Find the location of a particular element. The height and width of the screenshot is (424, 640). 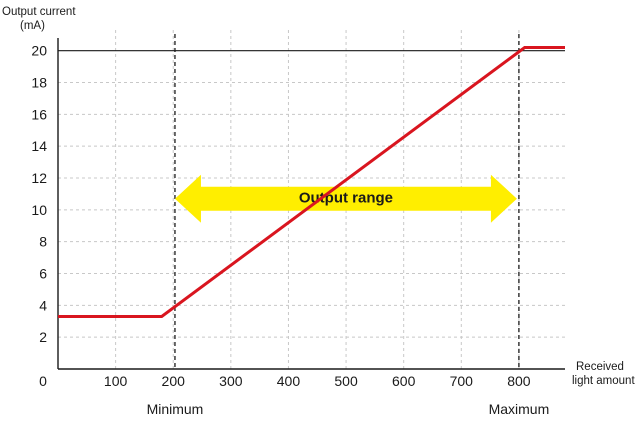

y-tick-label: 18 is located at coordinates (39, 83).